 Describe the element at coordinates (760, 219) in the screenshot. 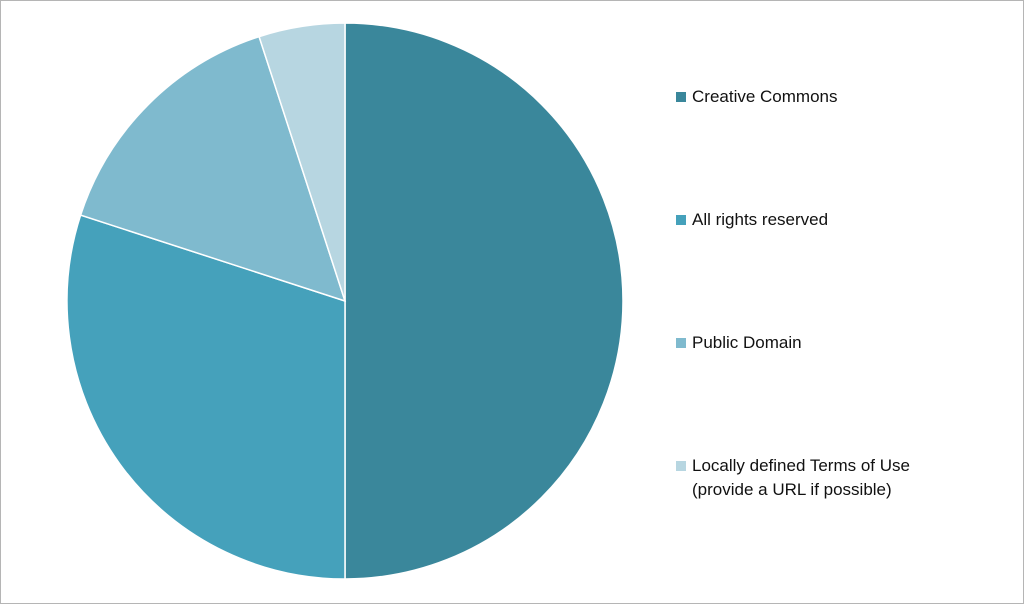

I see `legend-label: All rights reserved` at that location.